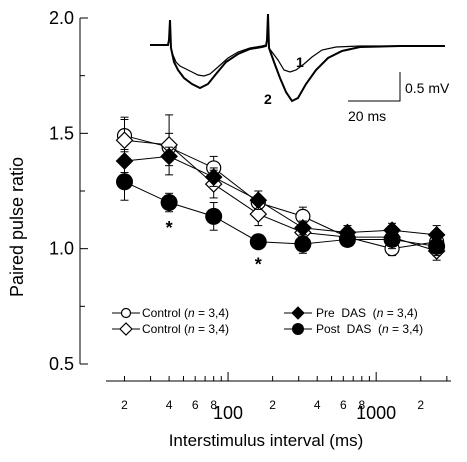  What do you see at coordinates (300, 62) in the screenshot?
I see `inset-trace-label-1: 1` at bounding box center [300, 62].